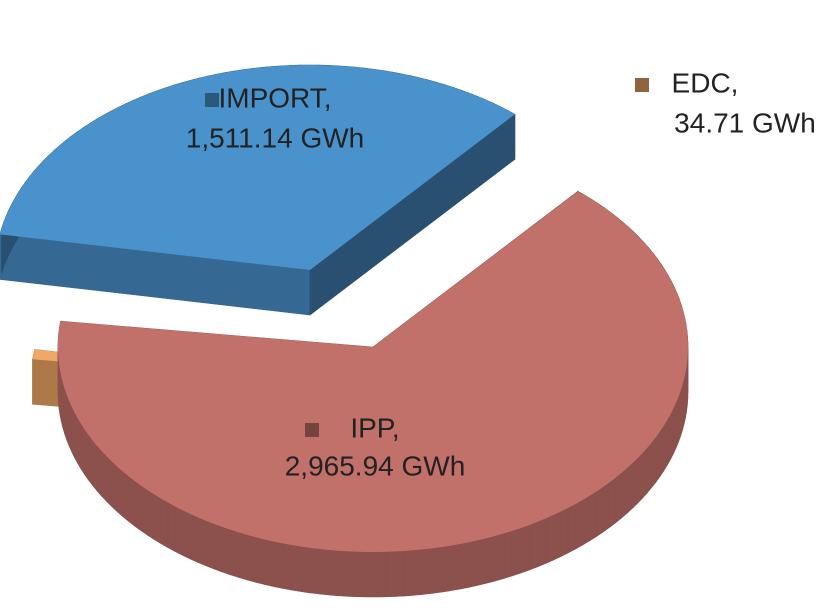 Image resolution: width=831 pixels, height=614 pixels. What do you see at coordinates (374, 427) in the screenshot?
I see `category-label: IPP,` at bounding box center [374, 427].